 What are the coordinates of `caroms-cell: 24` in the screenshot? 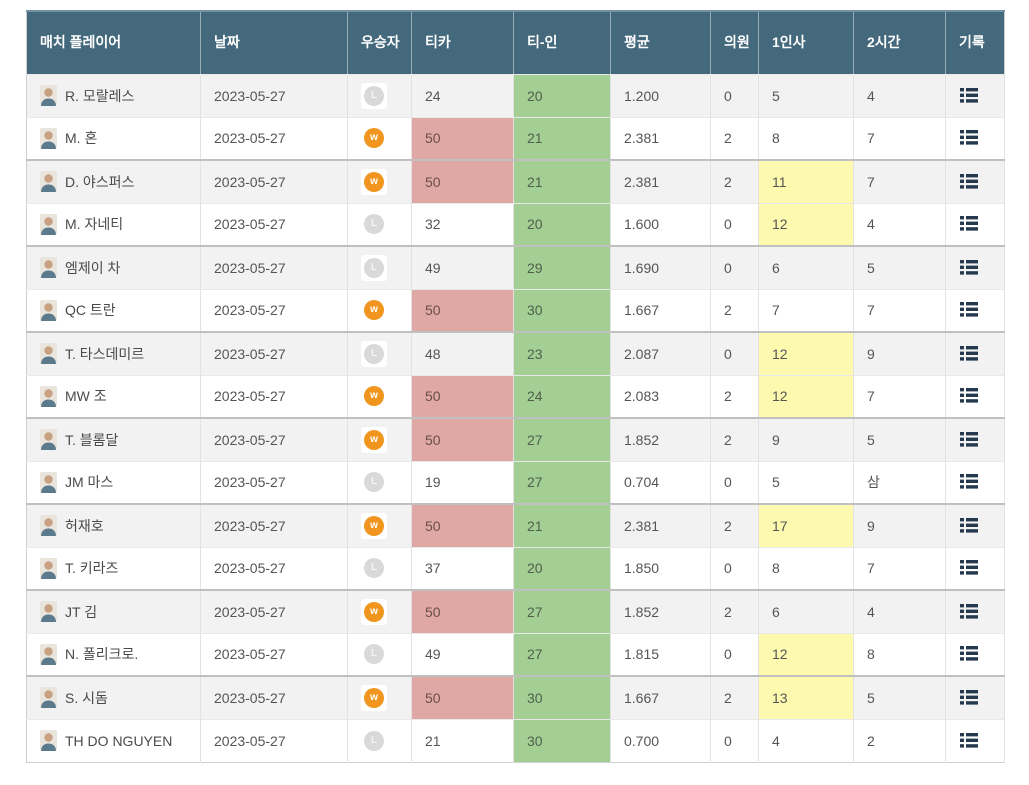 It's located at (462, 95).